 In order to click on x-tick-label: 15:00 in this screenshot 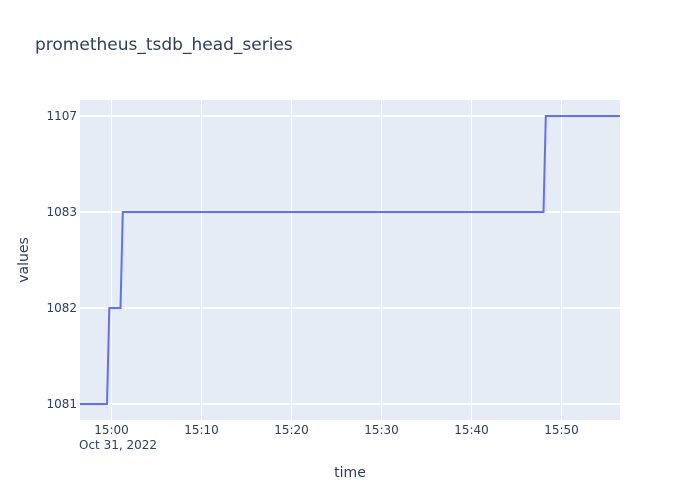, I will do `click(111, 430)`.